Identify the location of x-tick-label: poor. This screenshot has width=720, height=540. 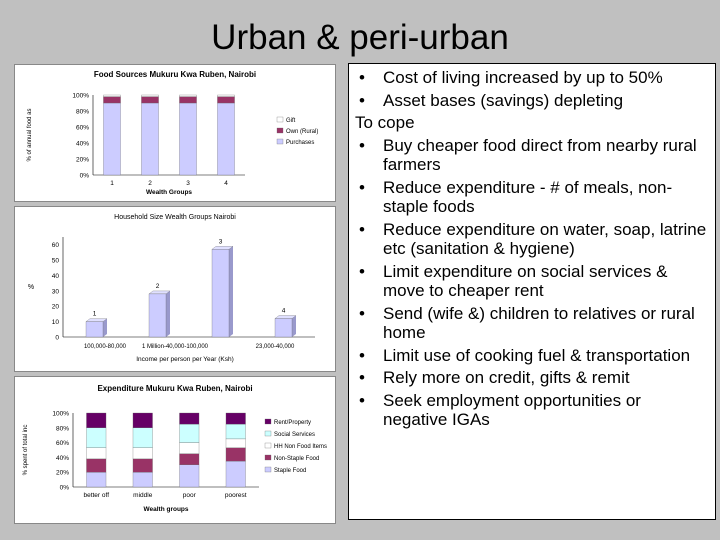
(190, 495).